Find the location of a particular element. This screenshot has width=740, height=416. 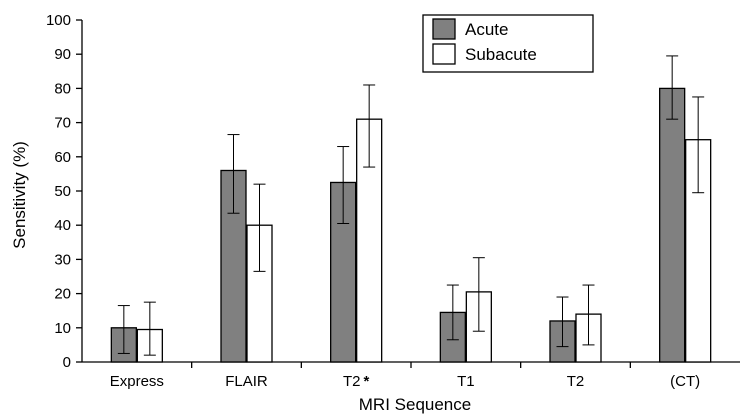

legend-label-subacute: Subacute is located at coordinates (501, 54).